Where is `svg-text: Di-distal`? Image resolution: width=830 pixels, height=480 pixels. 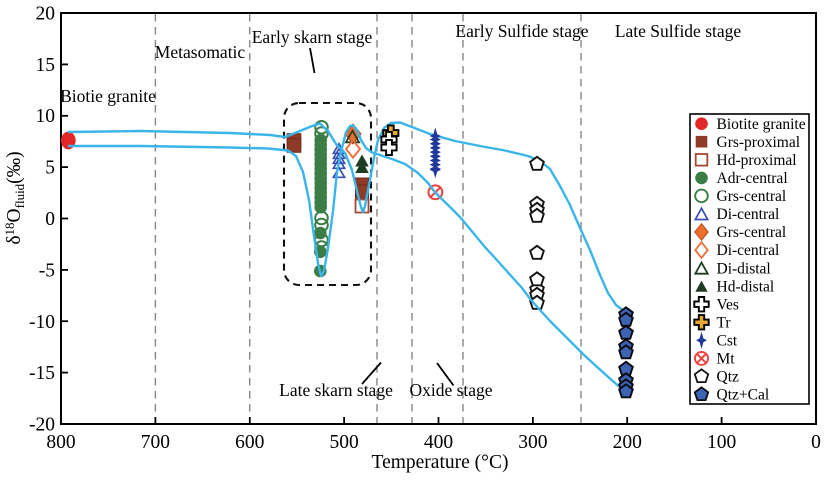
svg-text: Di-distal is located at coordinates (744, 268).